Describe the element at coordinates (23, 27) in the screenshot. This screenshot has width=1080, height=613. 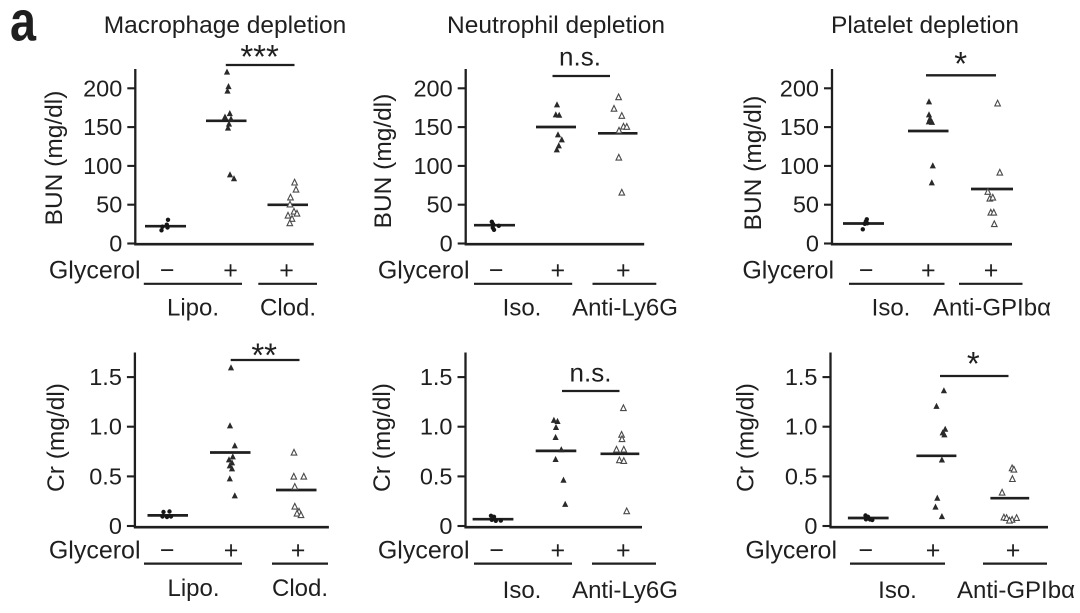
I see `svg-text: a` at that location.